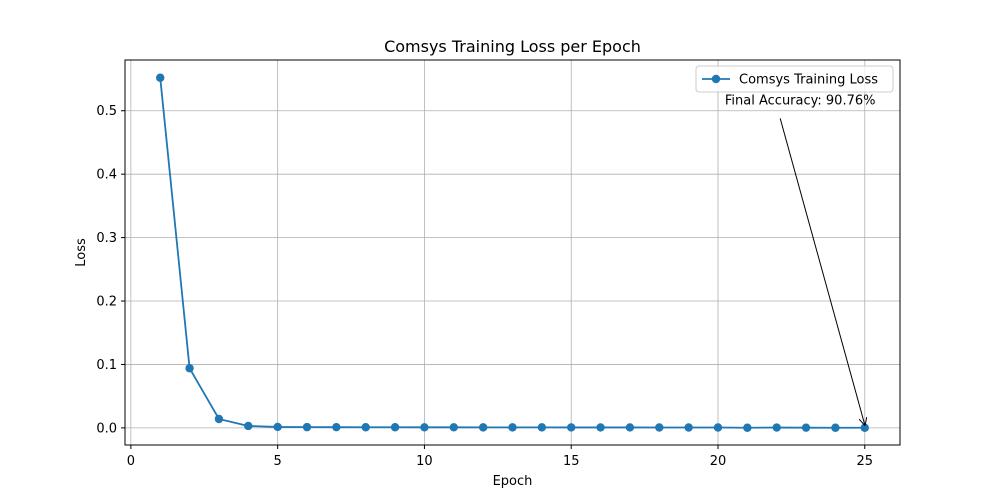  What do you see at coordinates (131, 461) in the screenshot?
I see `x-tick-label: 0` at bounding box center [131, 461].